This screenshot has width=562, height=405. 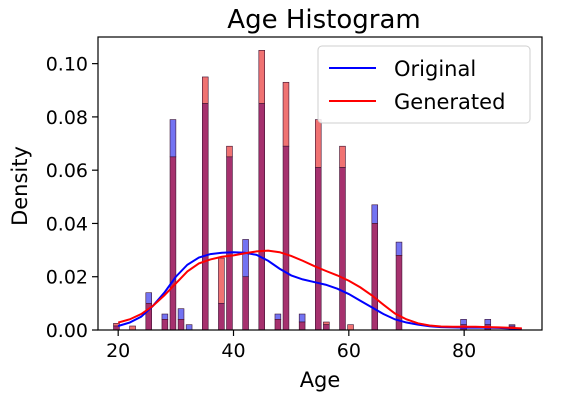 I want to click on x-tick-label: 20, so click(x=118, y=351).